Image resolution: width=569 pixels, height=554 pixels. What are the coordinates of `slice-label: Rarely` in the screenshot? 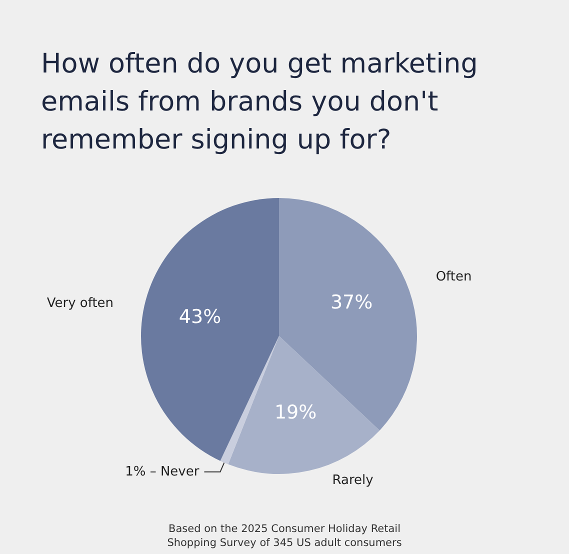 It's located at (353, 480).